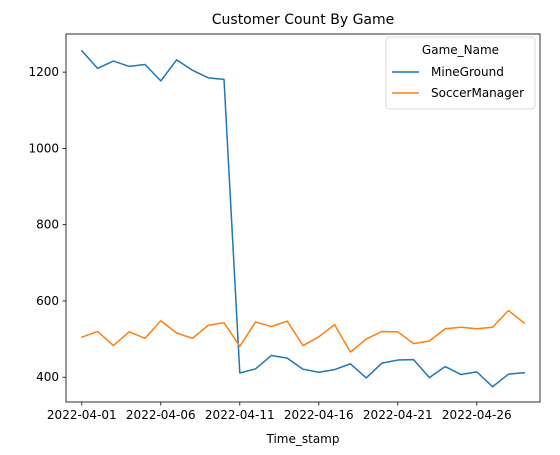 The height and width of the screenshot is (455, 560). What do you see at coordinates (319, 415) in the screenshot?
I see `x-tick-label: 2022-04-16` at bounding box center [319, 415].